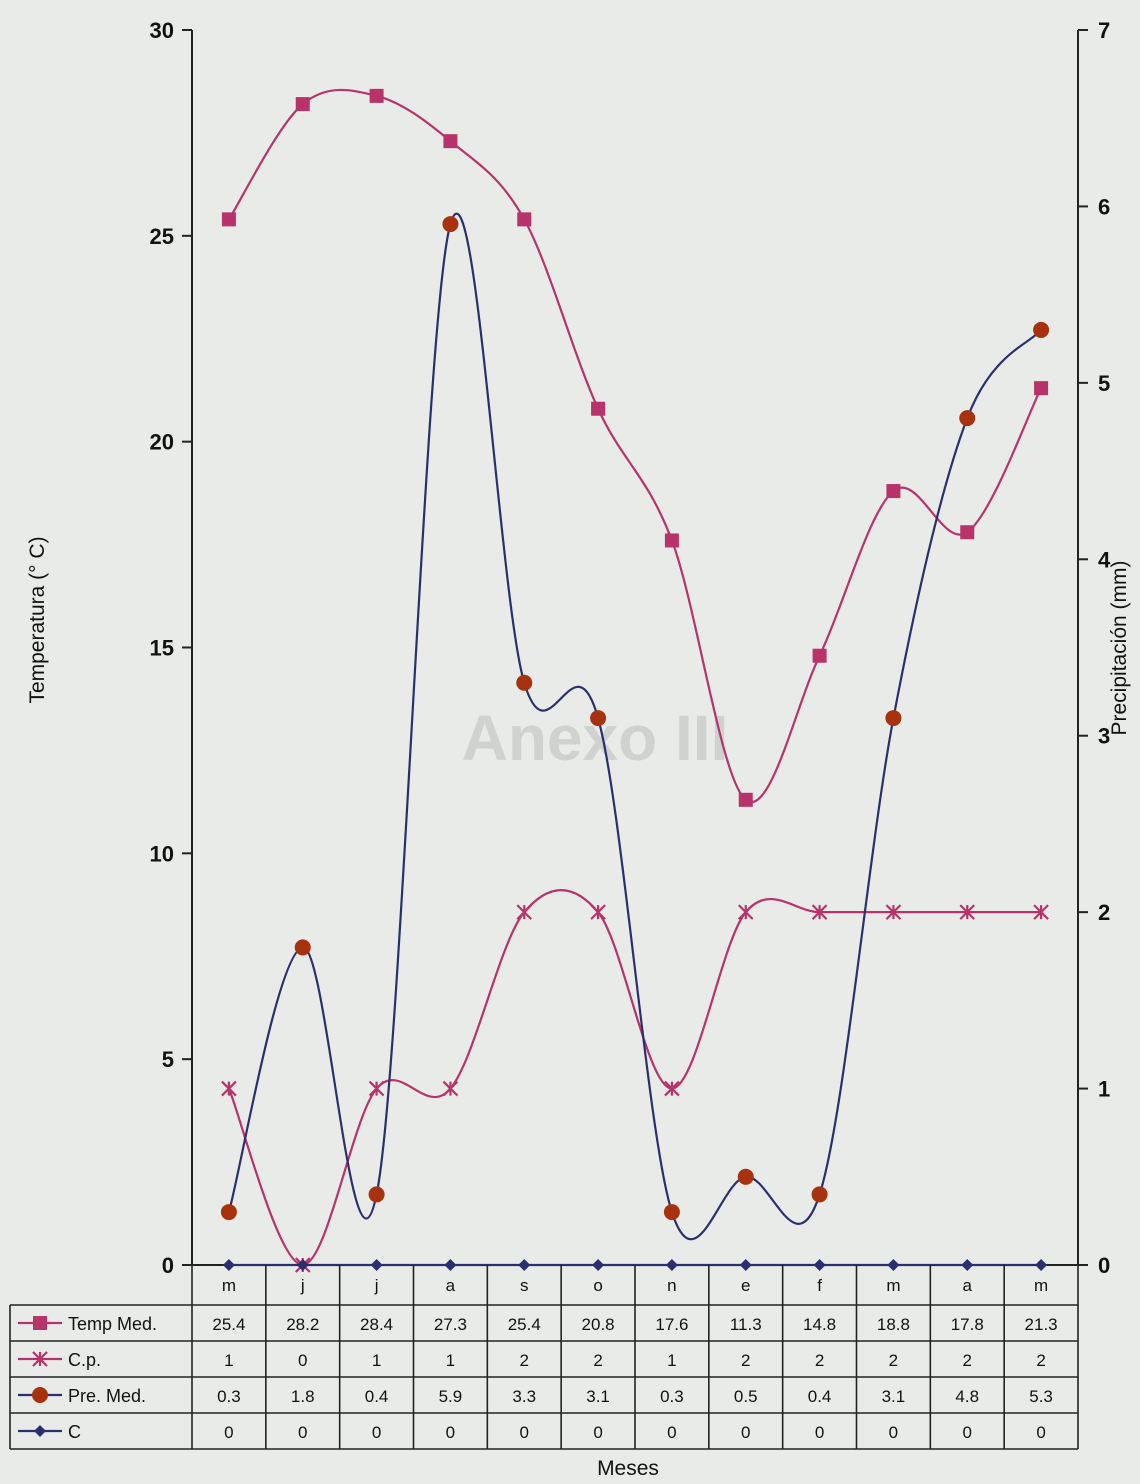 The width and height of the screenshot is (1140, 1484). What do you see at coordinates (967, 1324) in the screenshot?
I see `data-label: 17.8` at bounding box center [967, 1324].